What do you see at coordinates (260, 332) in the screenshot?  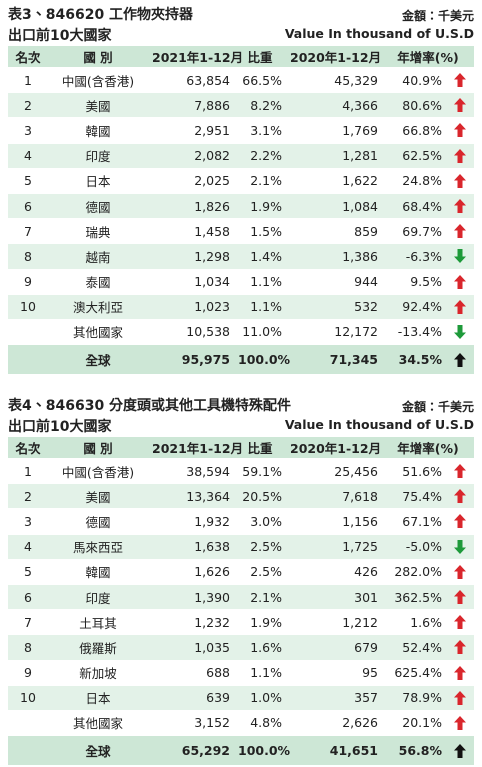 I see `table-cell: 11.0%` at bounding box center [260, 332].